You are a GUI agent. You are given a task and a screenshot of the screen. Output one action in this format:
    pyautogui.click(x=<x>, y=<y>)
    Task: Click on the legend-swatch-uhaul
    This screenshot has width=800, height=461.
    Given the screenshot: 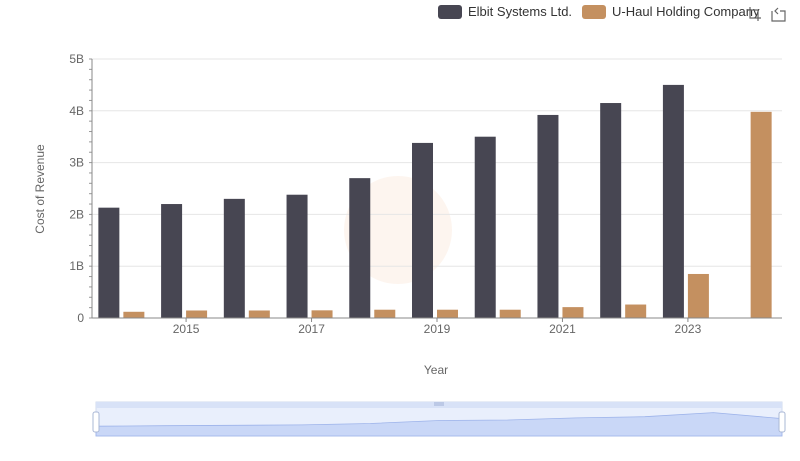 What is the action you would take?
    pyautogui.click(x=594, y=11)
    